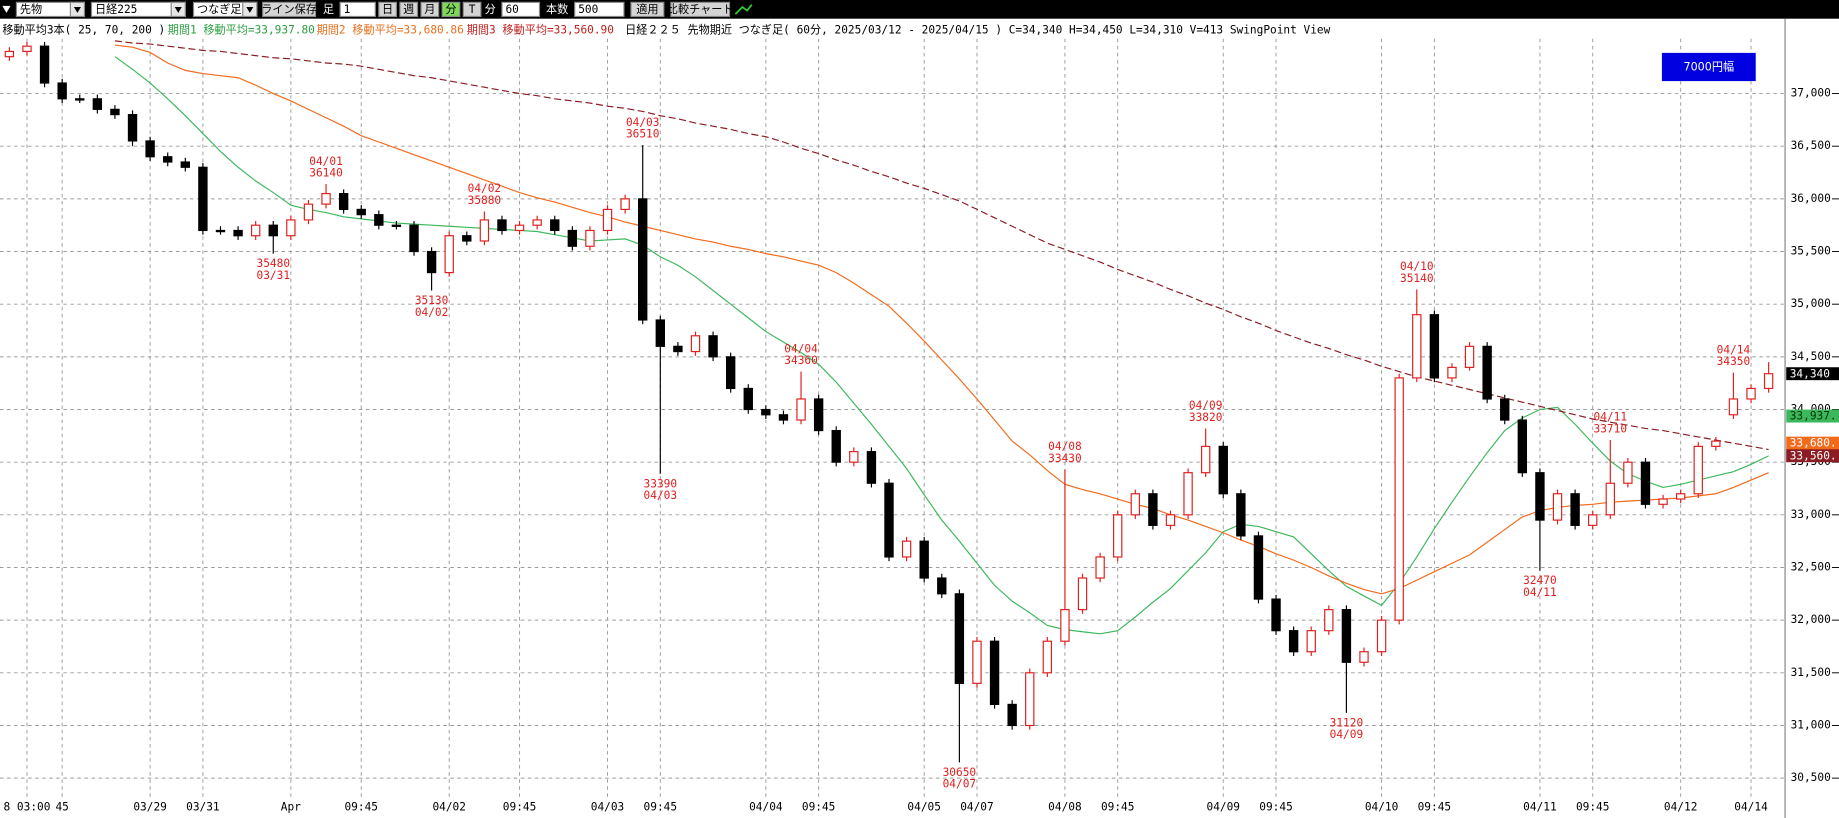 The image size is (1839, 818). Describe the element at coordinates (801, 360) in the screenshot. I see `swing-value: 34360` at that location.